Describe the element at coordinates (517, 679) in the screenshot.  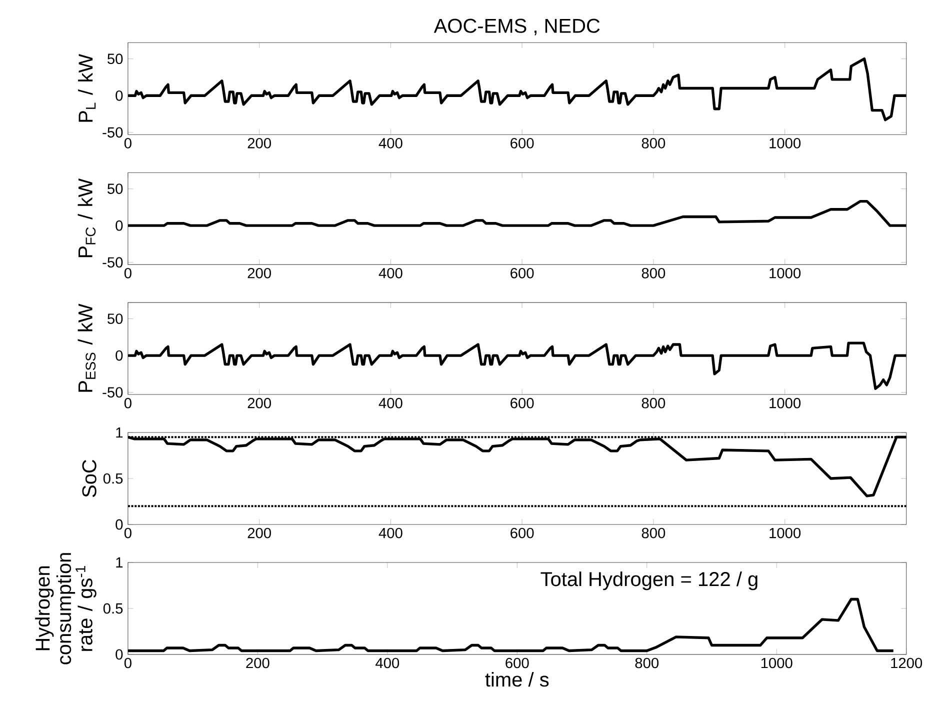
I see `x-axis-title: time / s` at that location.